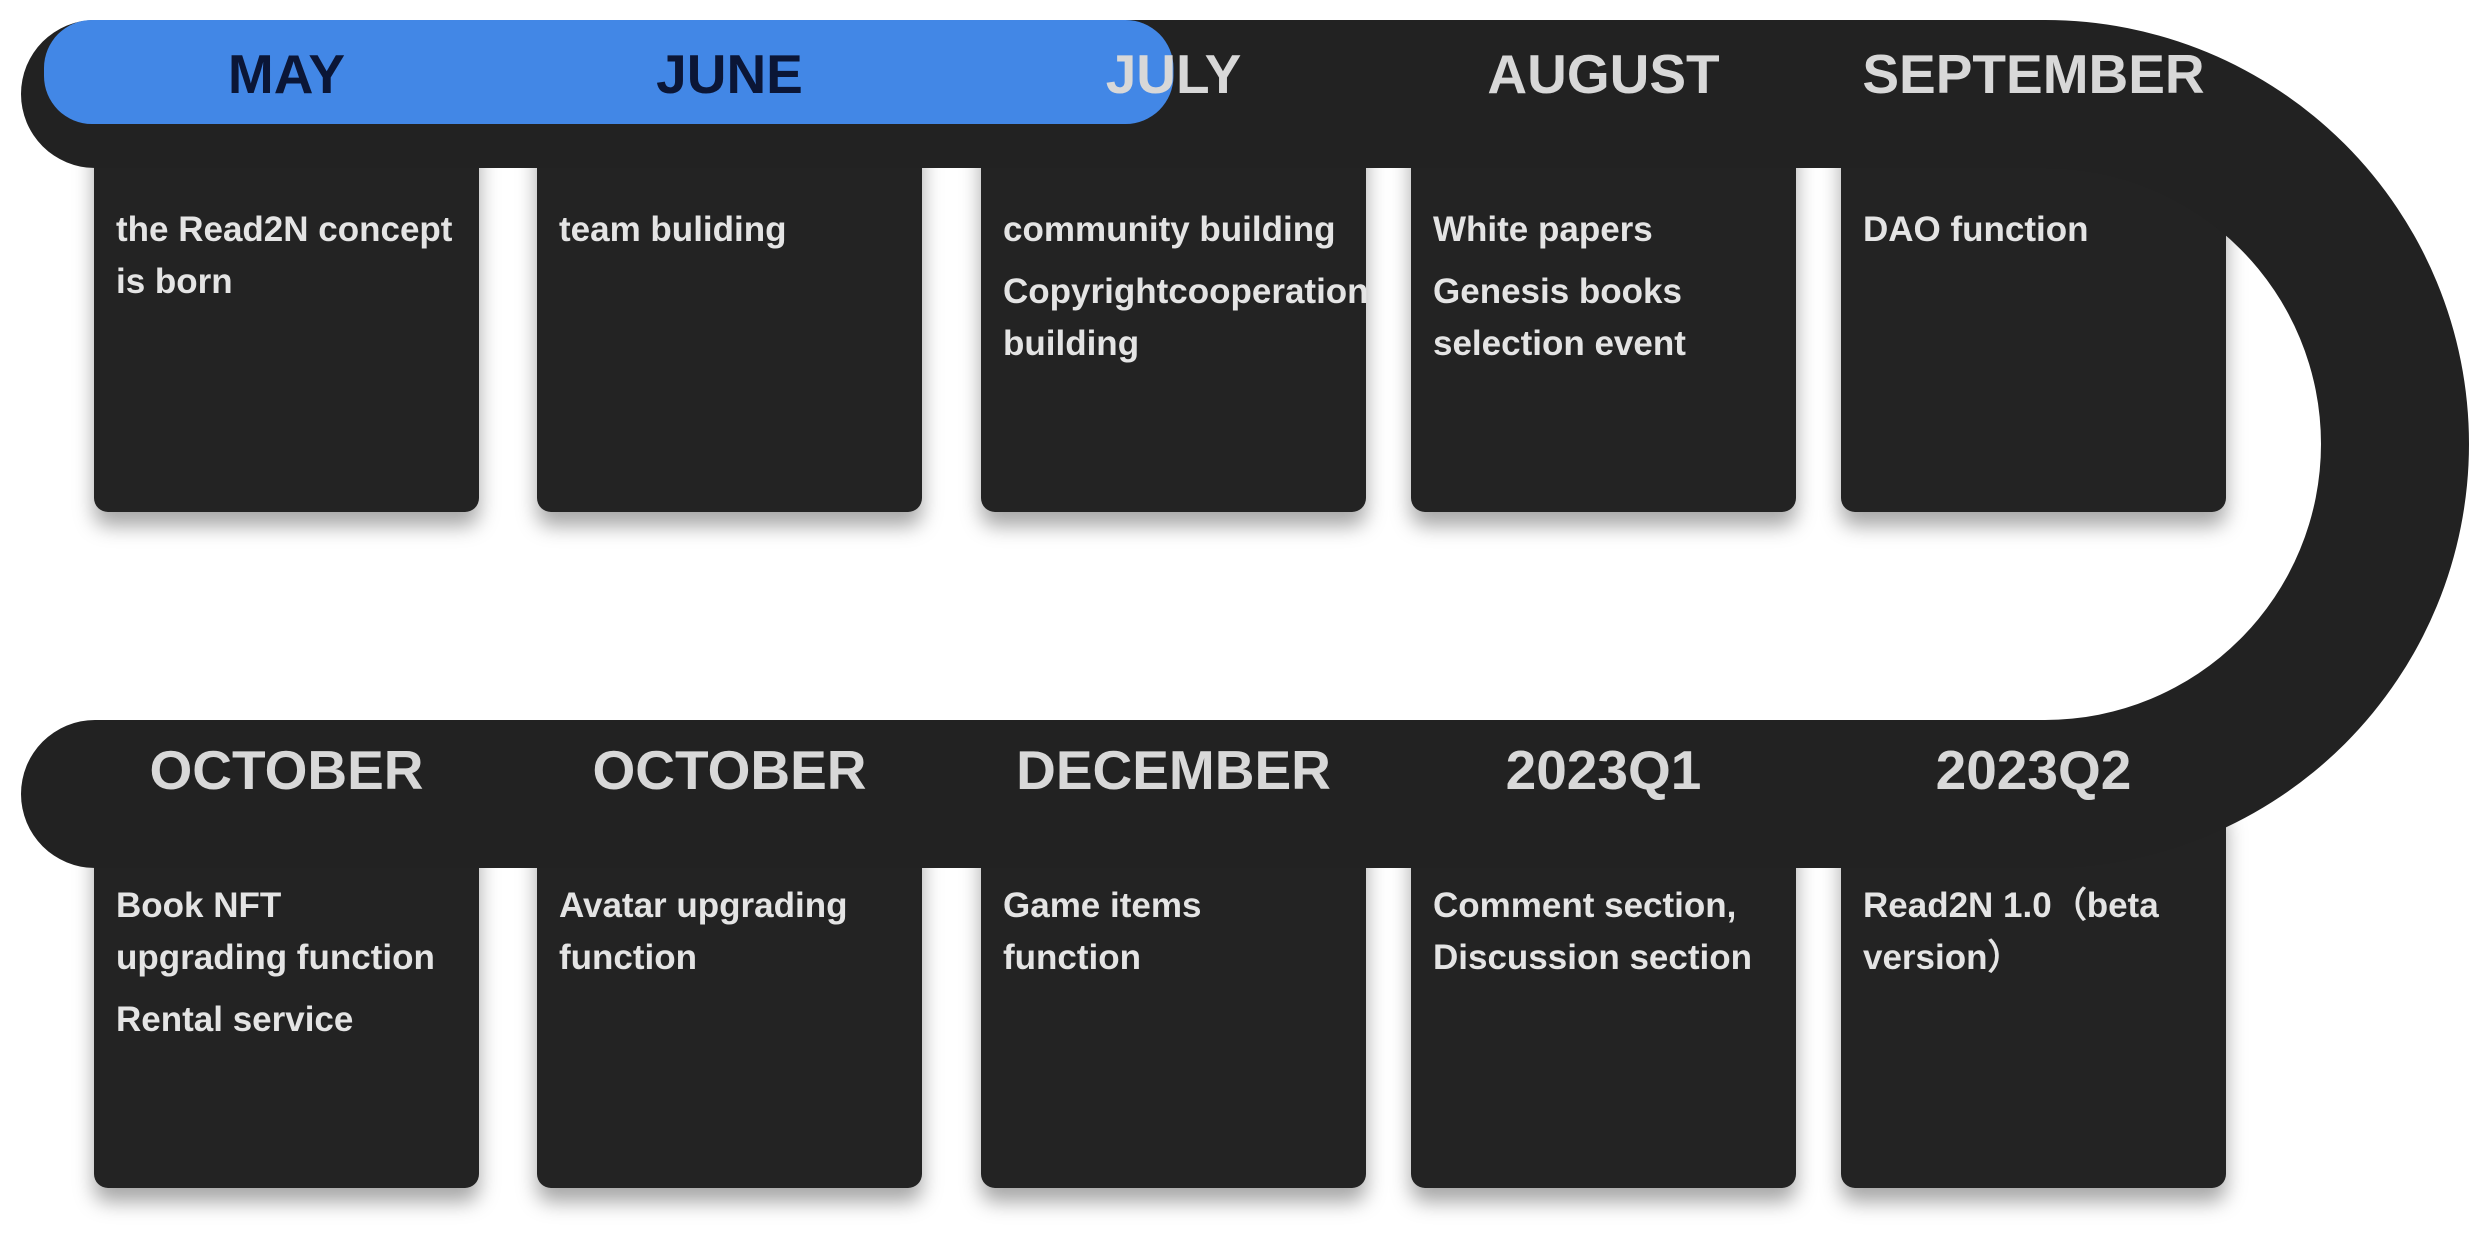  I want to click on milestone-items: Read2N 1.0（beta version）, so click(2033, 932).